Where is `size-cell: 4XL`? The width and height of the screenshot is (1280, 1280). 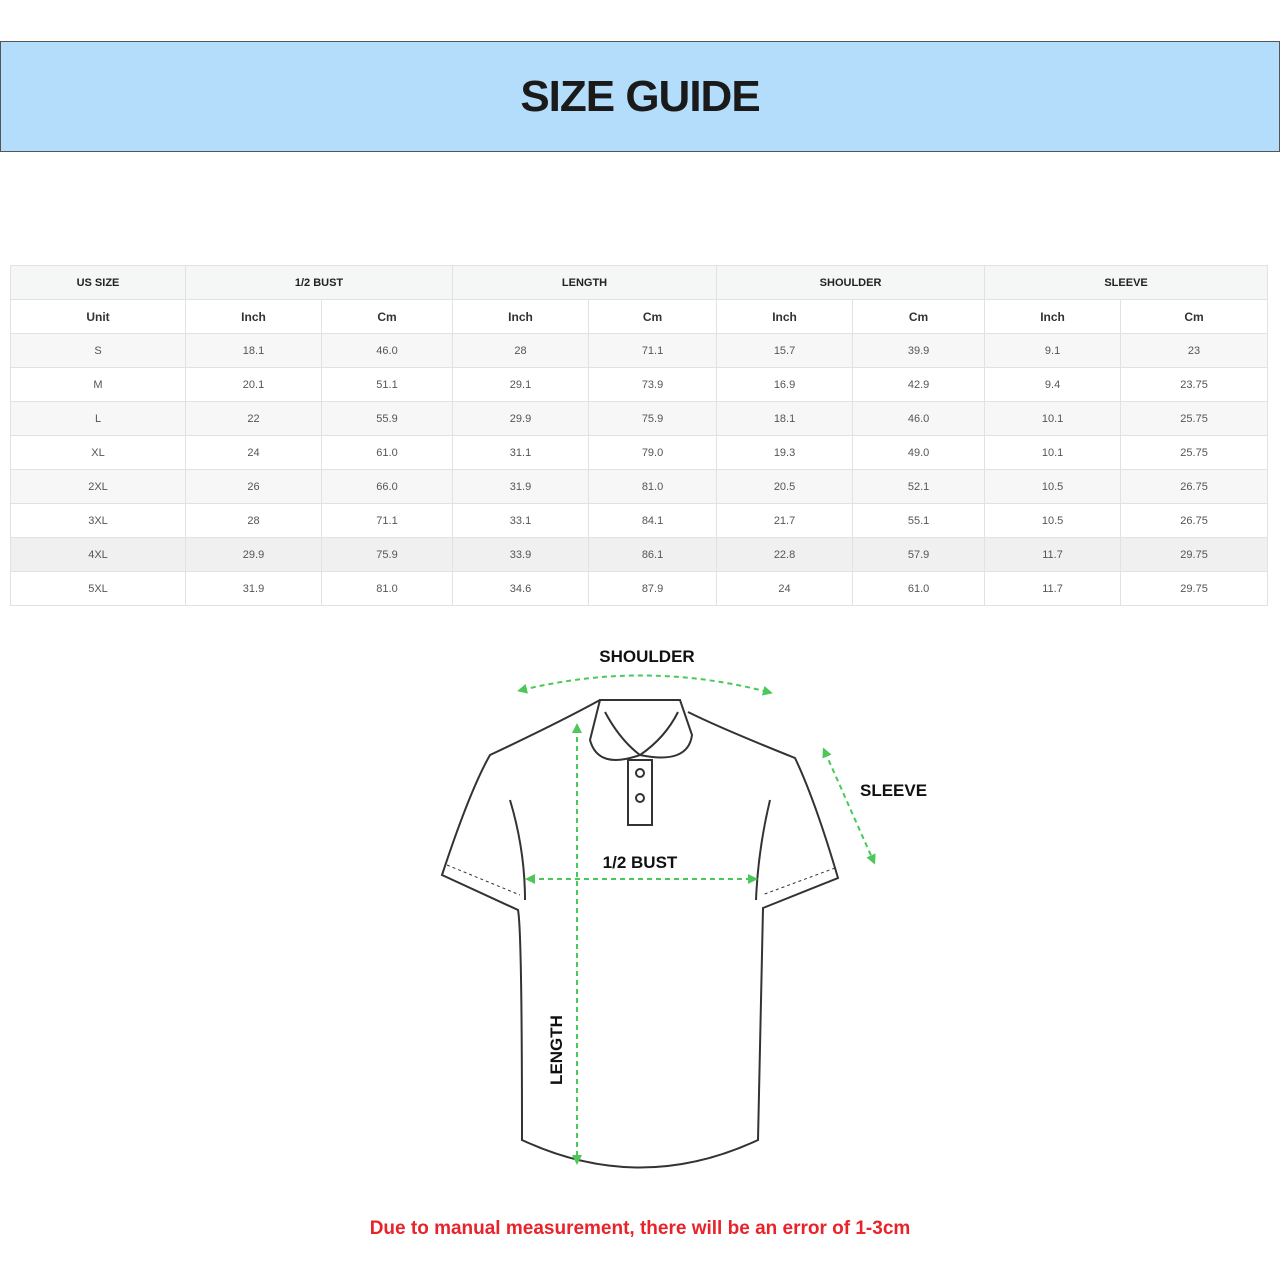 size-cell: 4XL is located at coordinates (98, 554).